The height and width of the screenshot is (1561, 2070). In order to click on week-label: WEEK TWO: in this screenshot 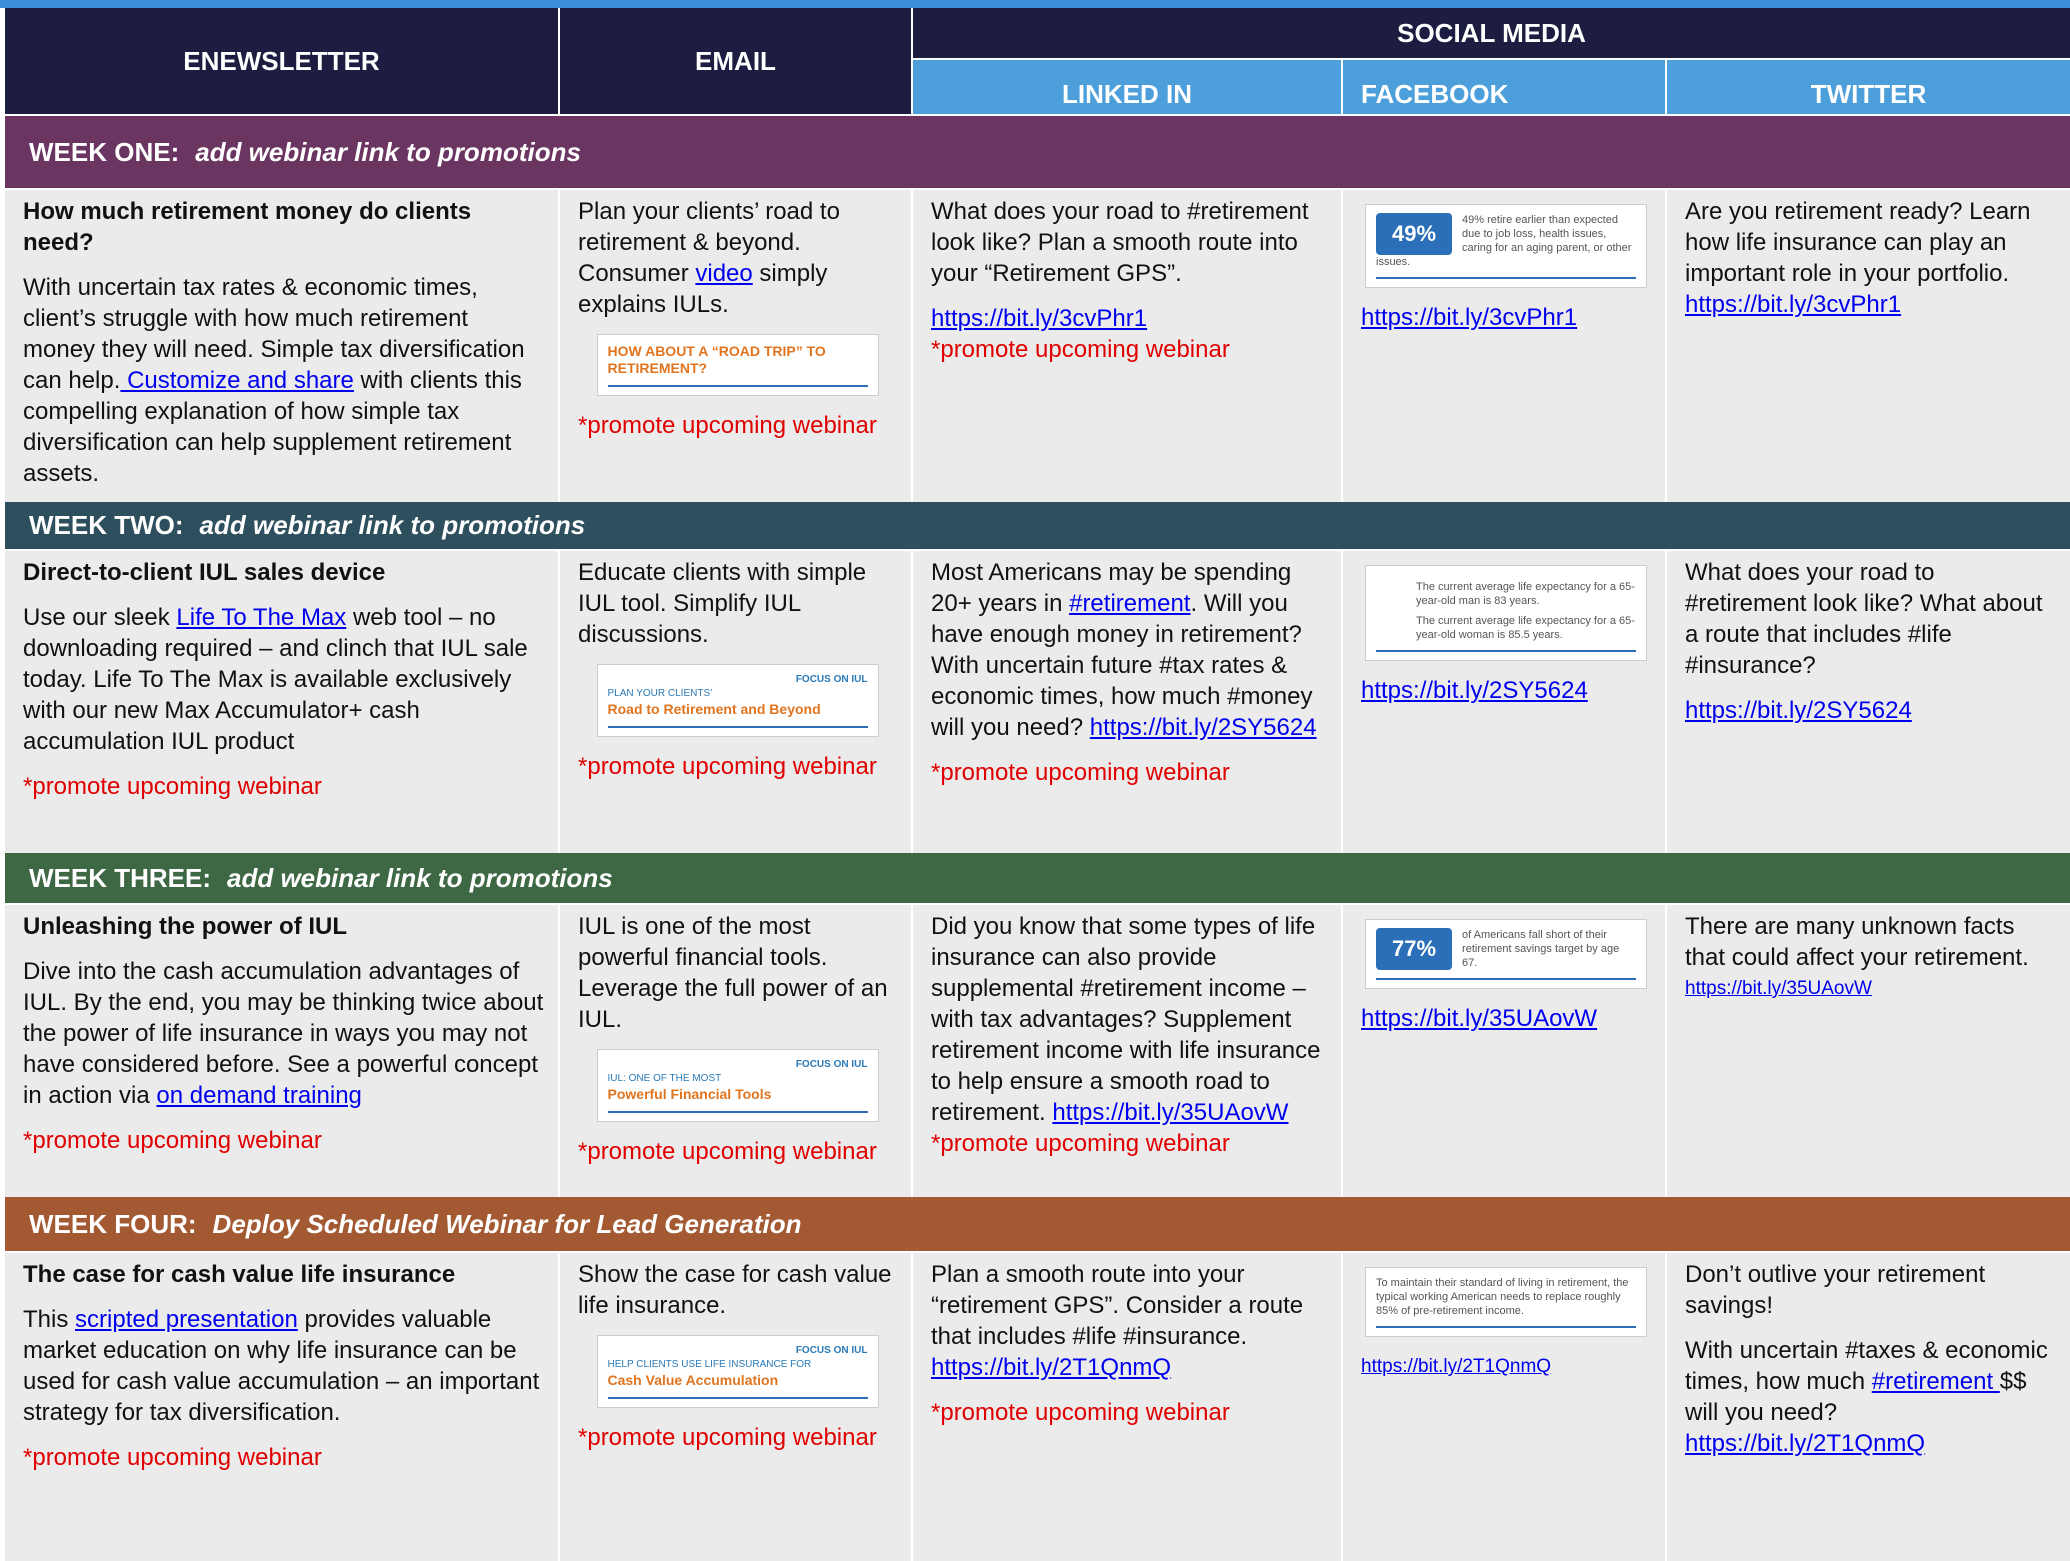, I will do `click(106, 525)`.